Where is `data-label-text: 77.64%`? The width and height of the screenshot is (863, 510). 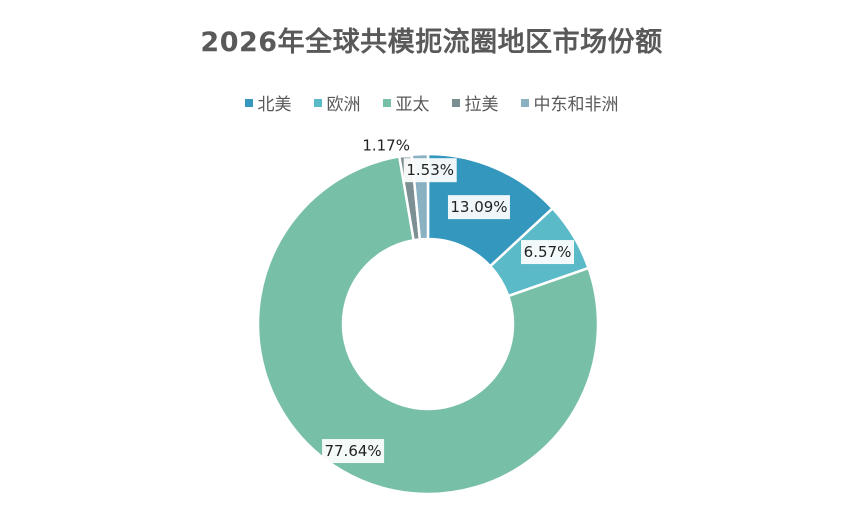
data-label-text: 77.64% is located at coordinates (352, 451).